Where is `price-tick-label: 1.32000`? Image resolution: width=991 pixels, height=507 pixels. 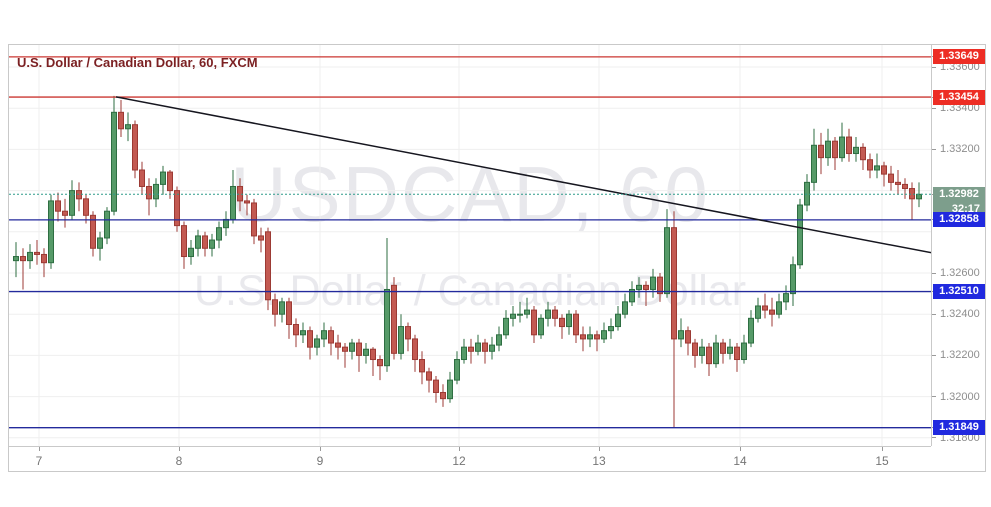 price-tick-label: 1.32000 is located at coordinates (960, 396).